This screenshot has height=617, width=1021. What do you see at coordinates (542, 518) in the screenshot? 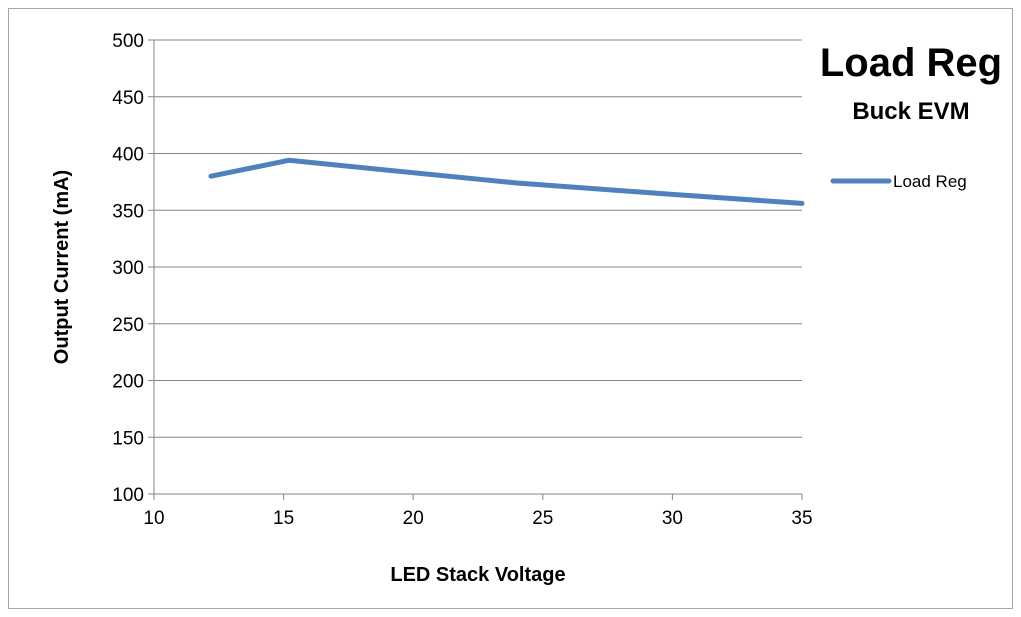
I see `x-tick-label-25: 25` at bounding box center [542, 518].